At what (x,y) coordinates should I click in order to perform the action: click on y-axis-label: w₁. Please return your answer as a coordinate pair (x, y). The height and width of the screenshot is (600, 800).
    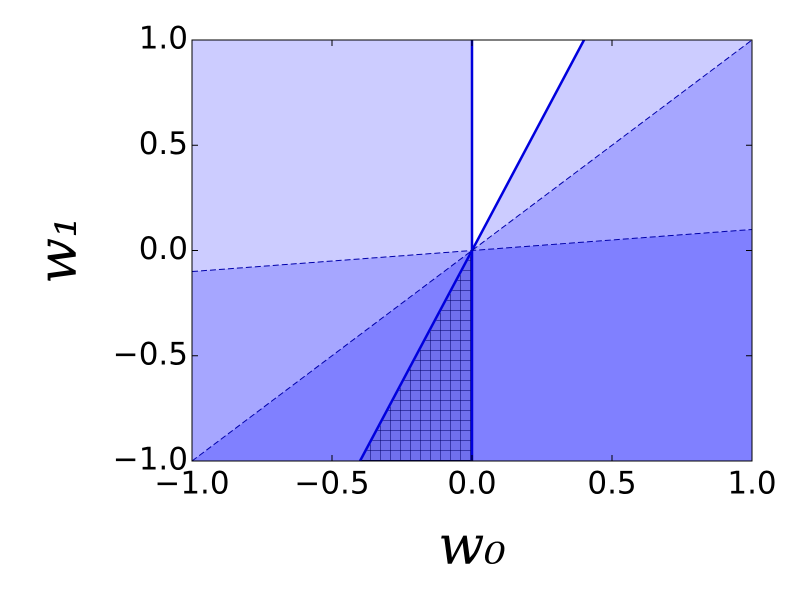
    Looking at the image, I should click on (57, 250).